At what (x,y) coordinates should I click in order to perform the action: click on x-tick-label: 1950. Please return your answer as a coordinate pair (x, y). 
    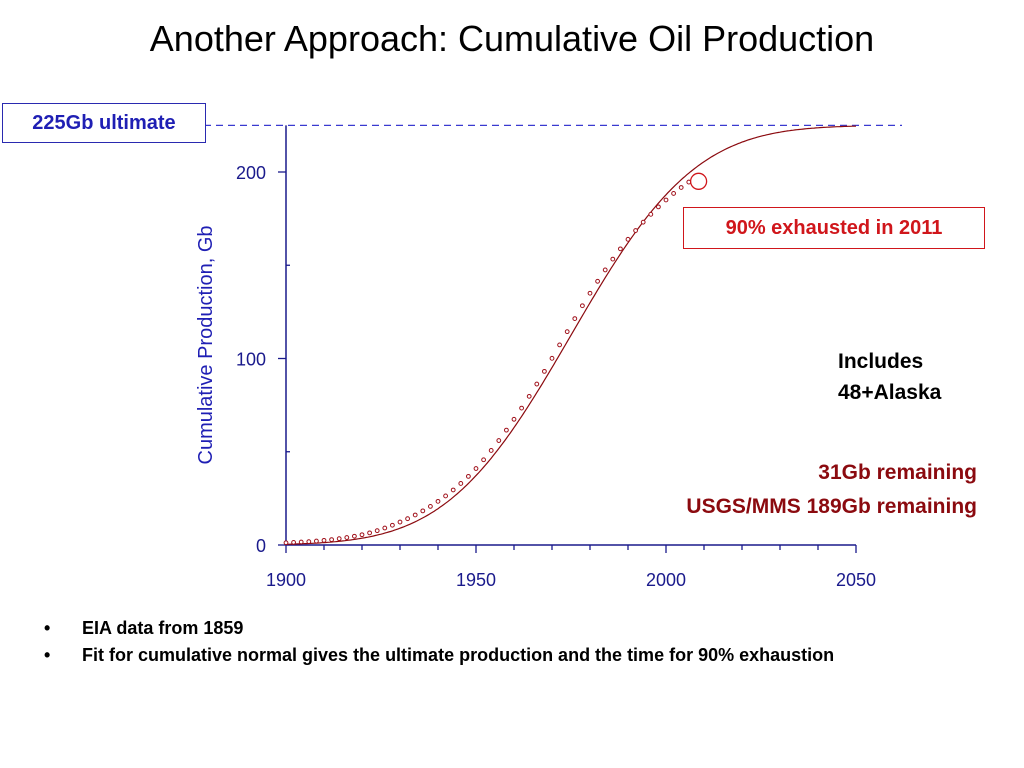
    Looking at the image, I should click on (476, 580).